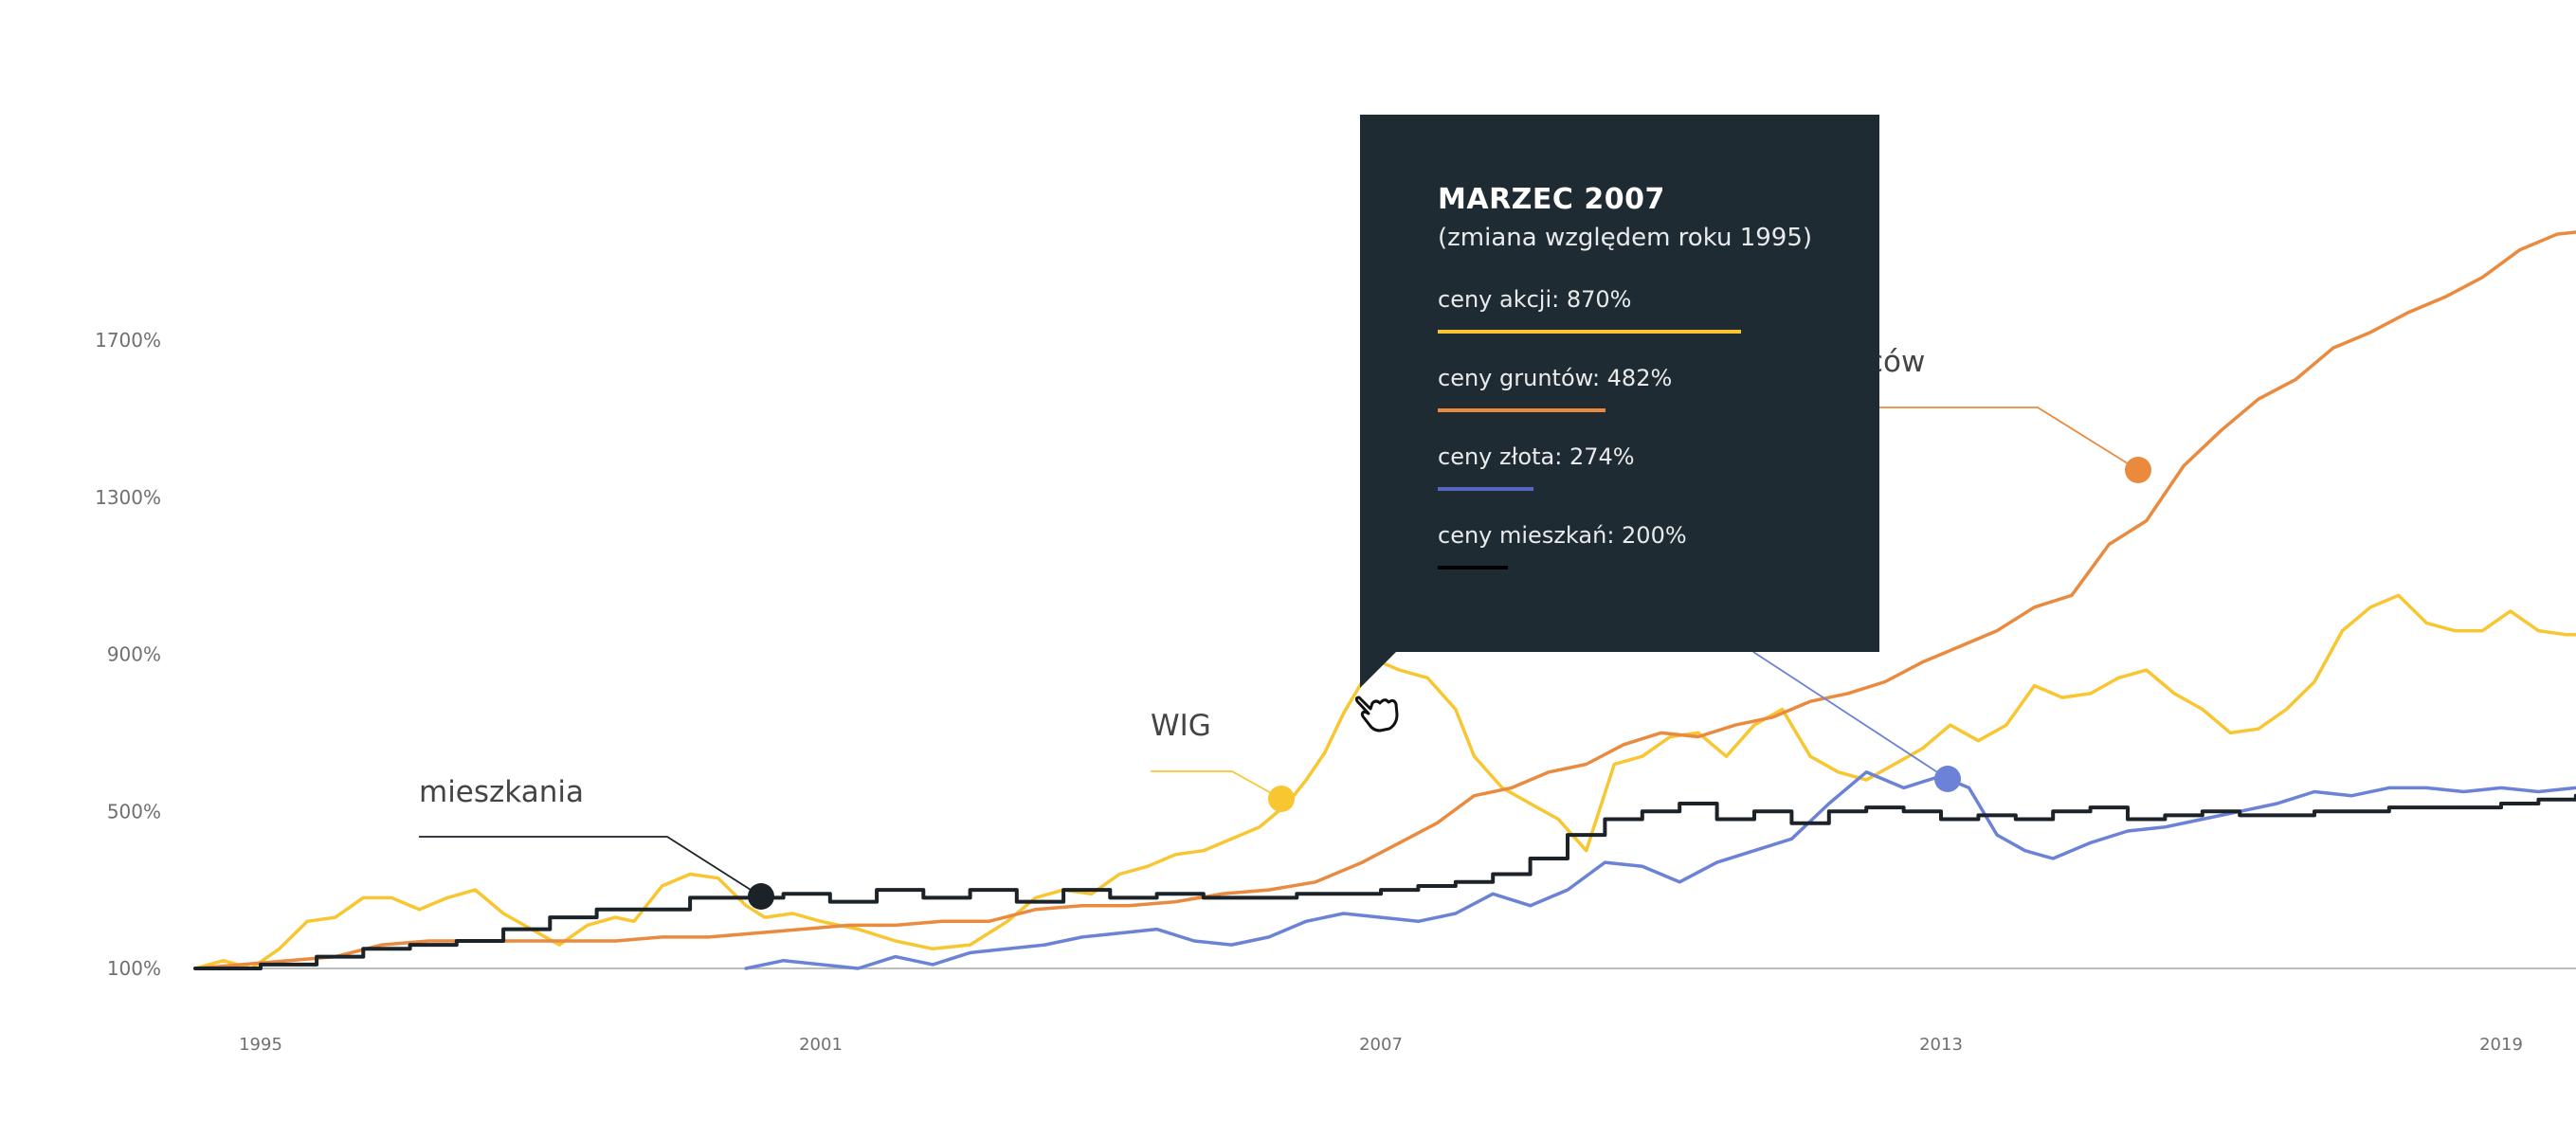  What do you see at coordinates (2501, 1045) in the screenshot?
I see `x-tick-label: 2019` at bounding box center [2501, 1045].